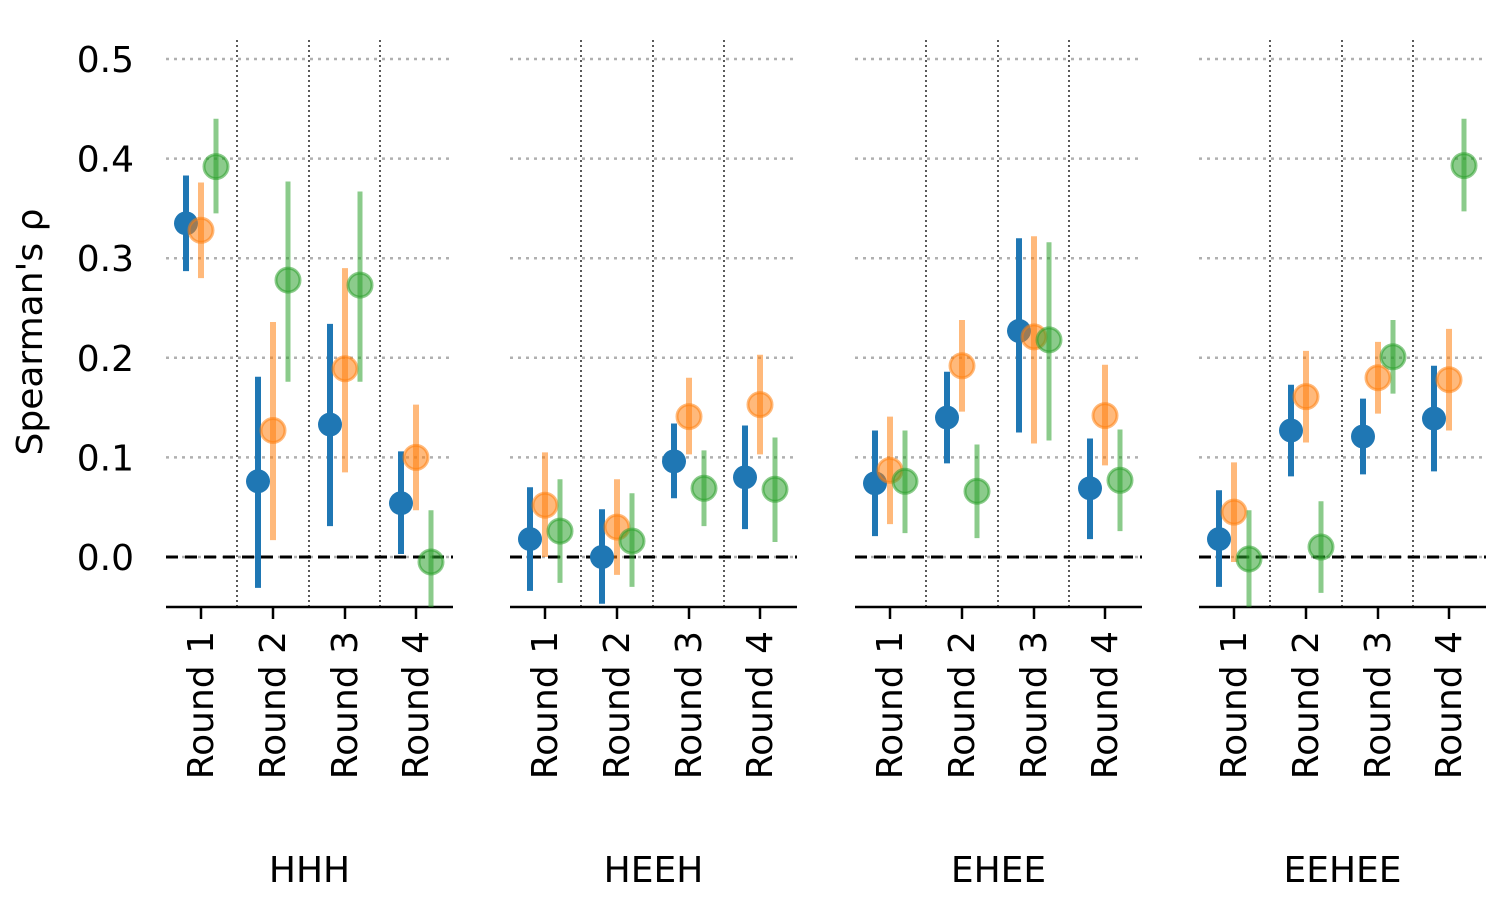 This screenshot has height=900, width=1500. I want to click on facet-label: HEEH, so click(654, 870).